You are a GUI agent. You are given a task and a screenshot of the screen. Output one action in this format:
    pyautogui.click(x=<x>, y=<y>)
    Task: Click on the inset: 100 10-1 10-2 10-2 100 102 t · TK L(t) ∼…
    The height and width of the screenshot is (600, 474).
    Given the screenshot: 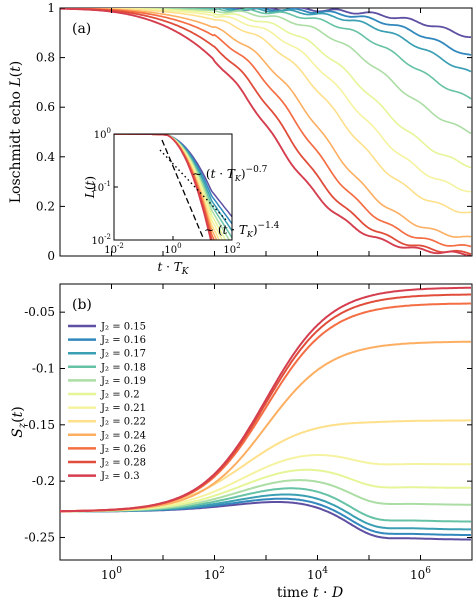 What is the action you would take?
    pyautogui.click(x=181, y=202)
    